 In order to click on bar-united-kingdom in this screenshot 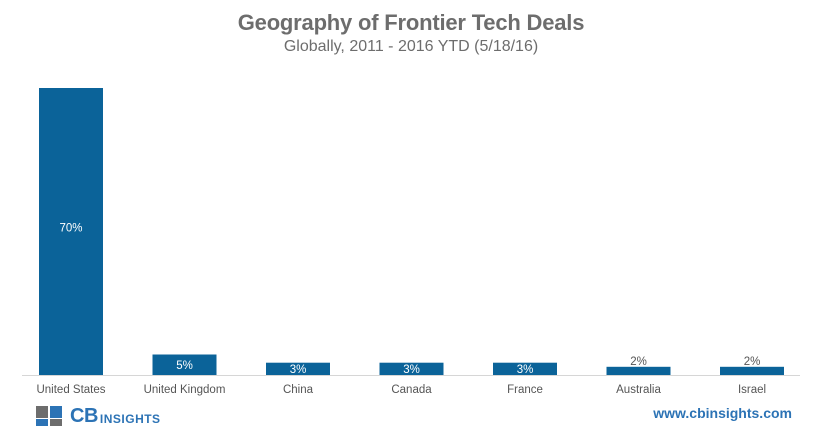, I will do `click(184, 364)`.